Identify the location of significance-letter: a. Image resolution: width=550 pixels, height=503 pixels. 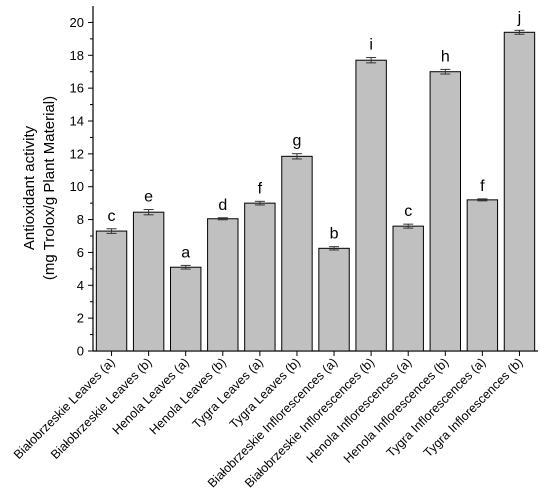
(185, 252).